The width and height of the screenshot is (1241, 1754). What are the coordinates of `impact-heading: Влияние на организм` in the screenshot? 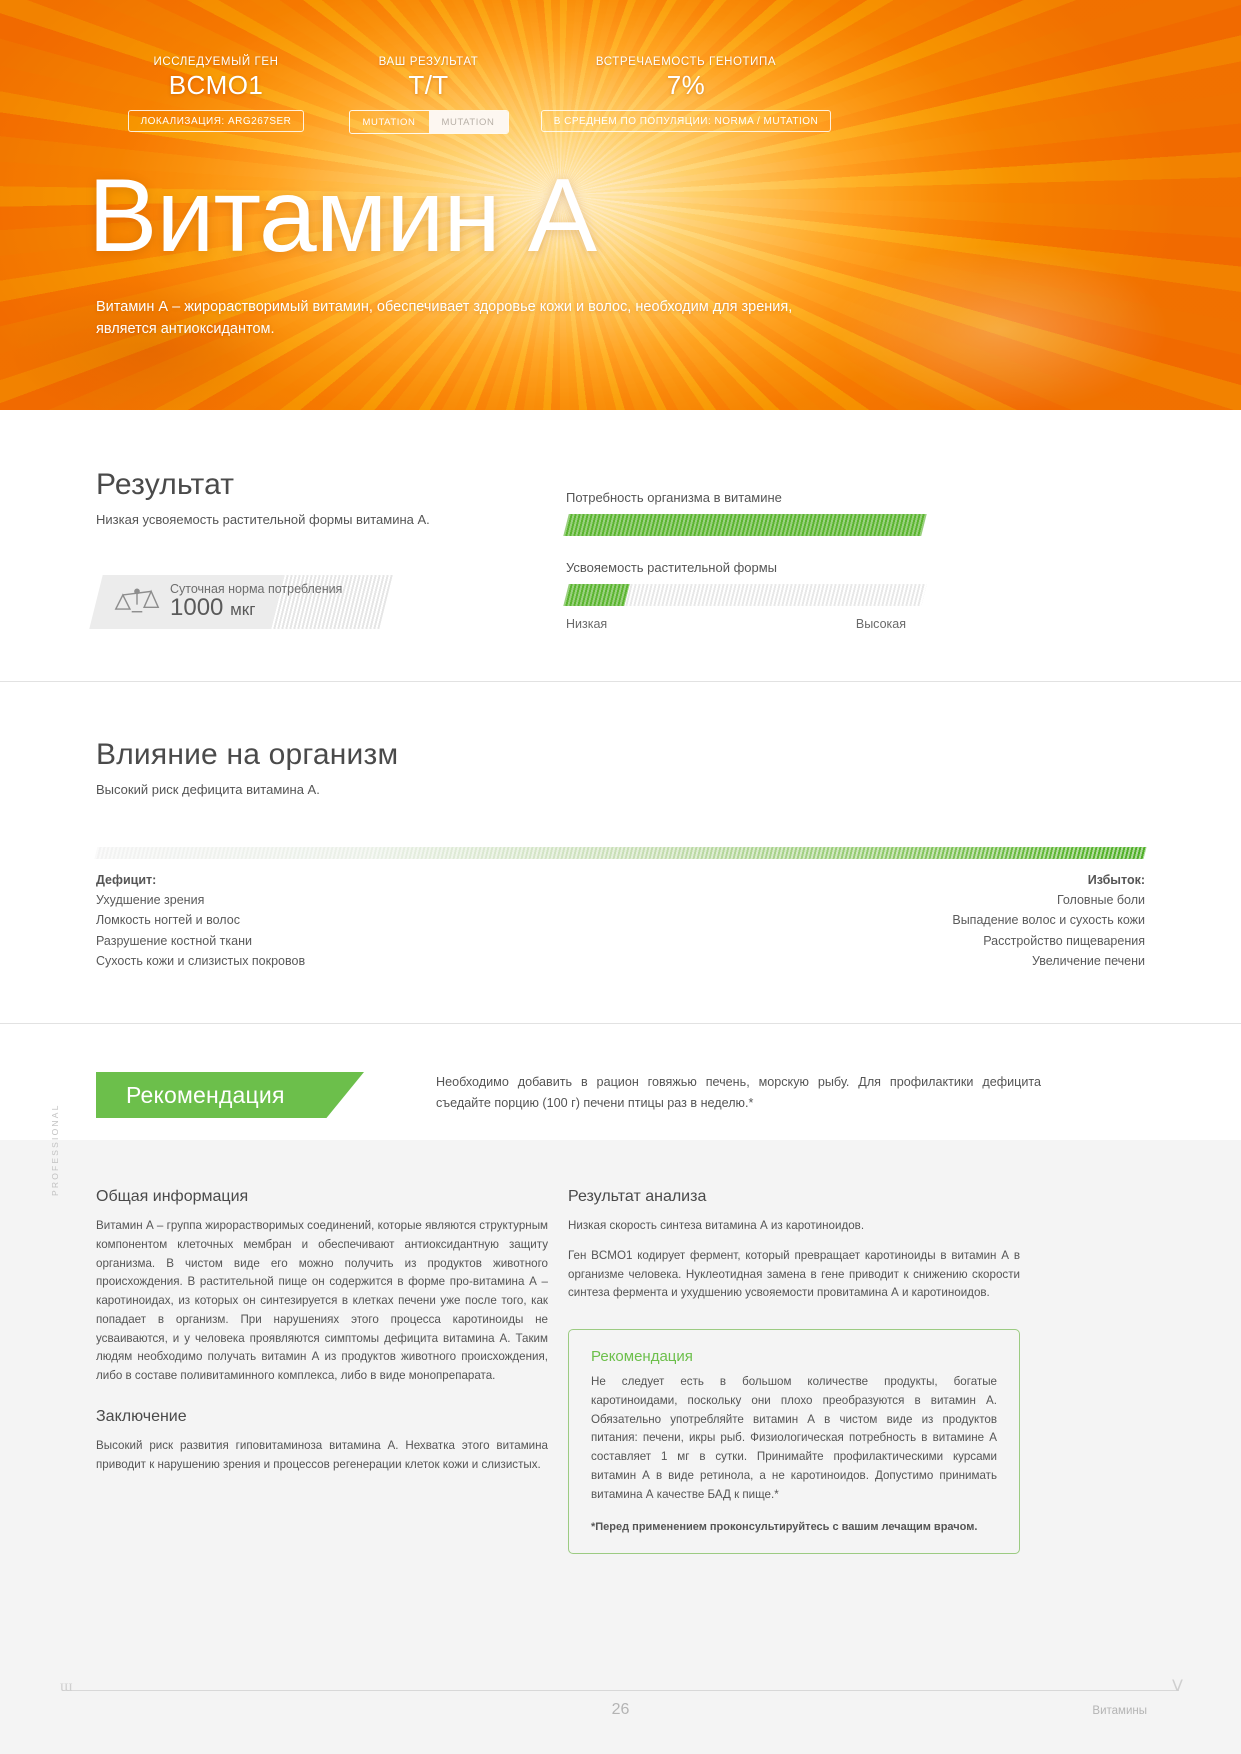 It's located at (247, 754).